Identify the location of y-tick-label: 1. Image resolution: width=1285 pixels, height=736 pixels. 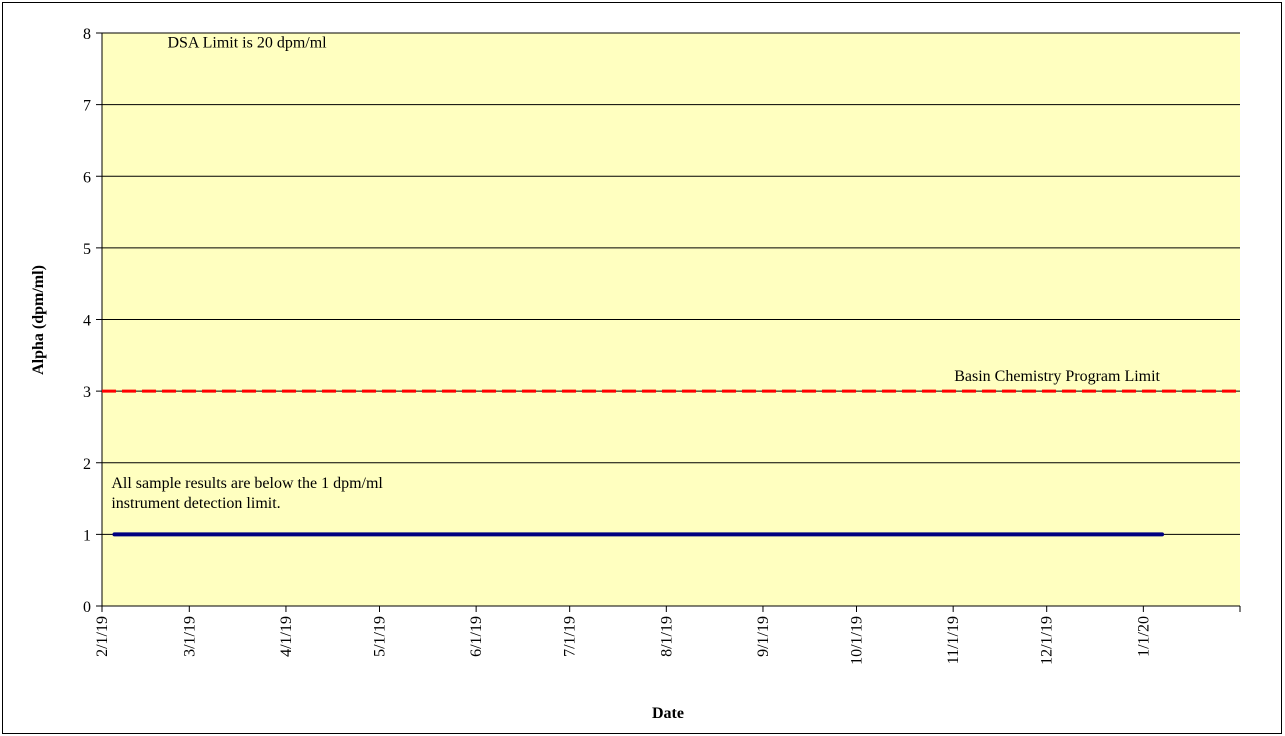
(87, 535).